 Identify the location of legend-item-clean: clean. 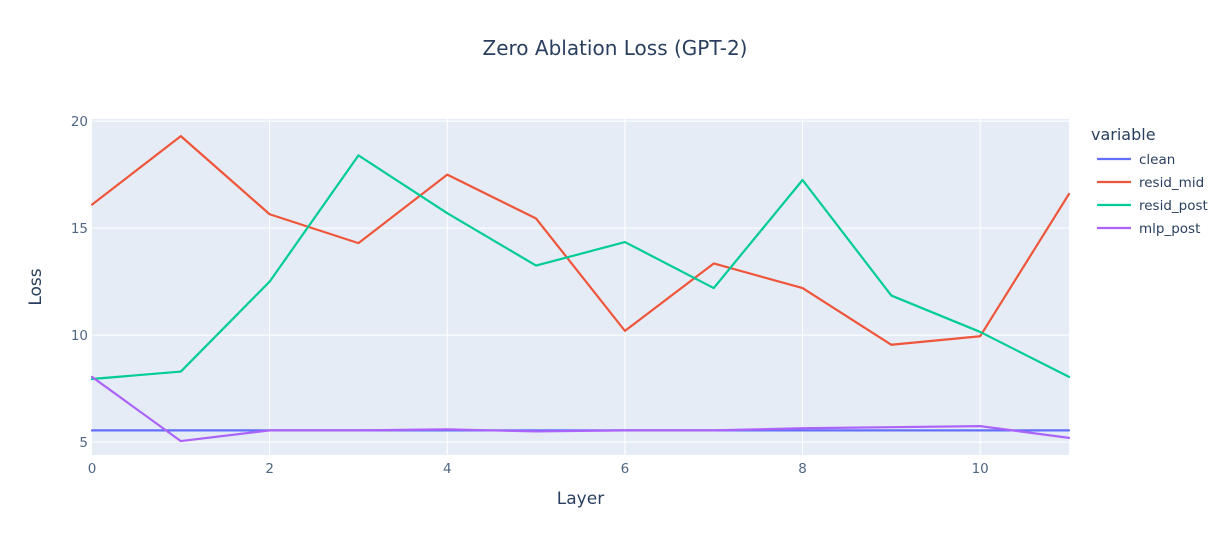
(1136, 160).